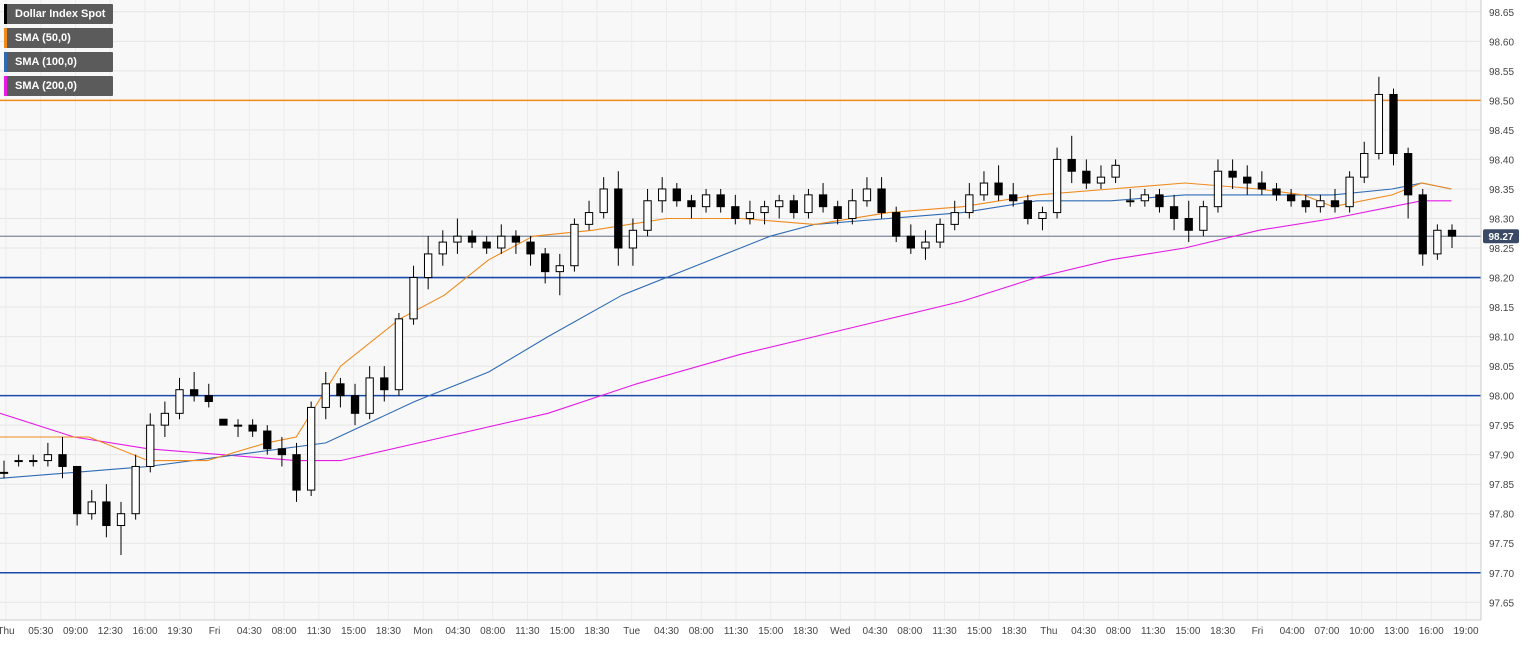 Image resolution: width=1536 pixels, height=646 pixels. What do you see at coordinates (840, 631) in the screenshot?
I see `x-tick-label: Wed` at bounding box center [840, 631].